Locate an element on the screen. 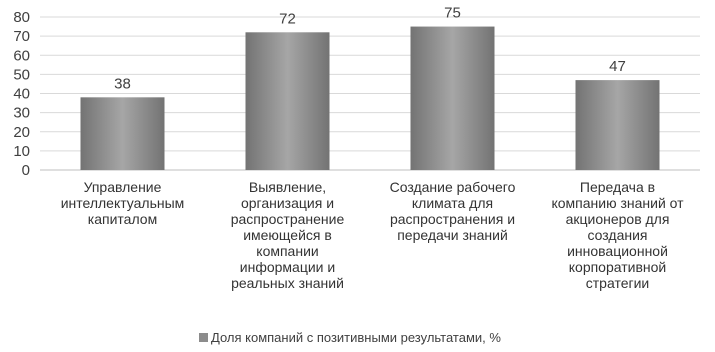 Image resolution: width=715 pixels, height=352 pixels. y-tick-label: 40 is located at coordinates (21, 94).